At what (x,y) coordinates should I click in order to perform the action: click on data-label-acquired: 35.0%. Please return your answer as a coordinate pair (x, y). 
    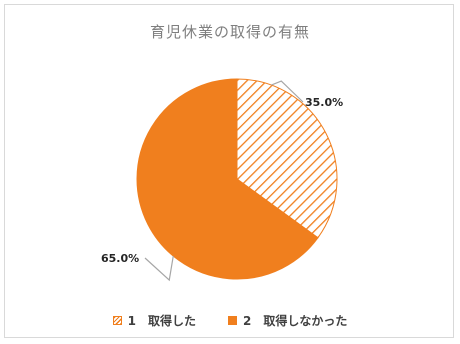
    Looking at the image, I should click on (324, 102).